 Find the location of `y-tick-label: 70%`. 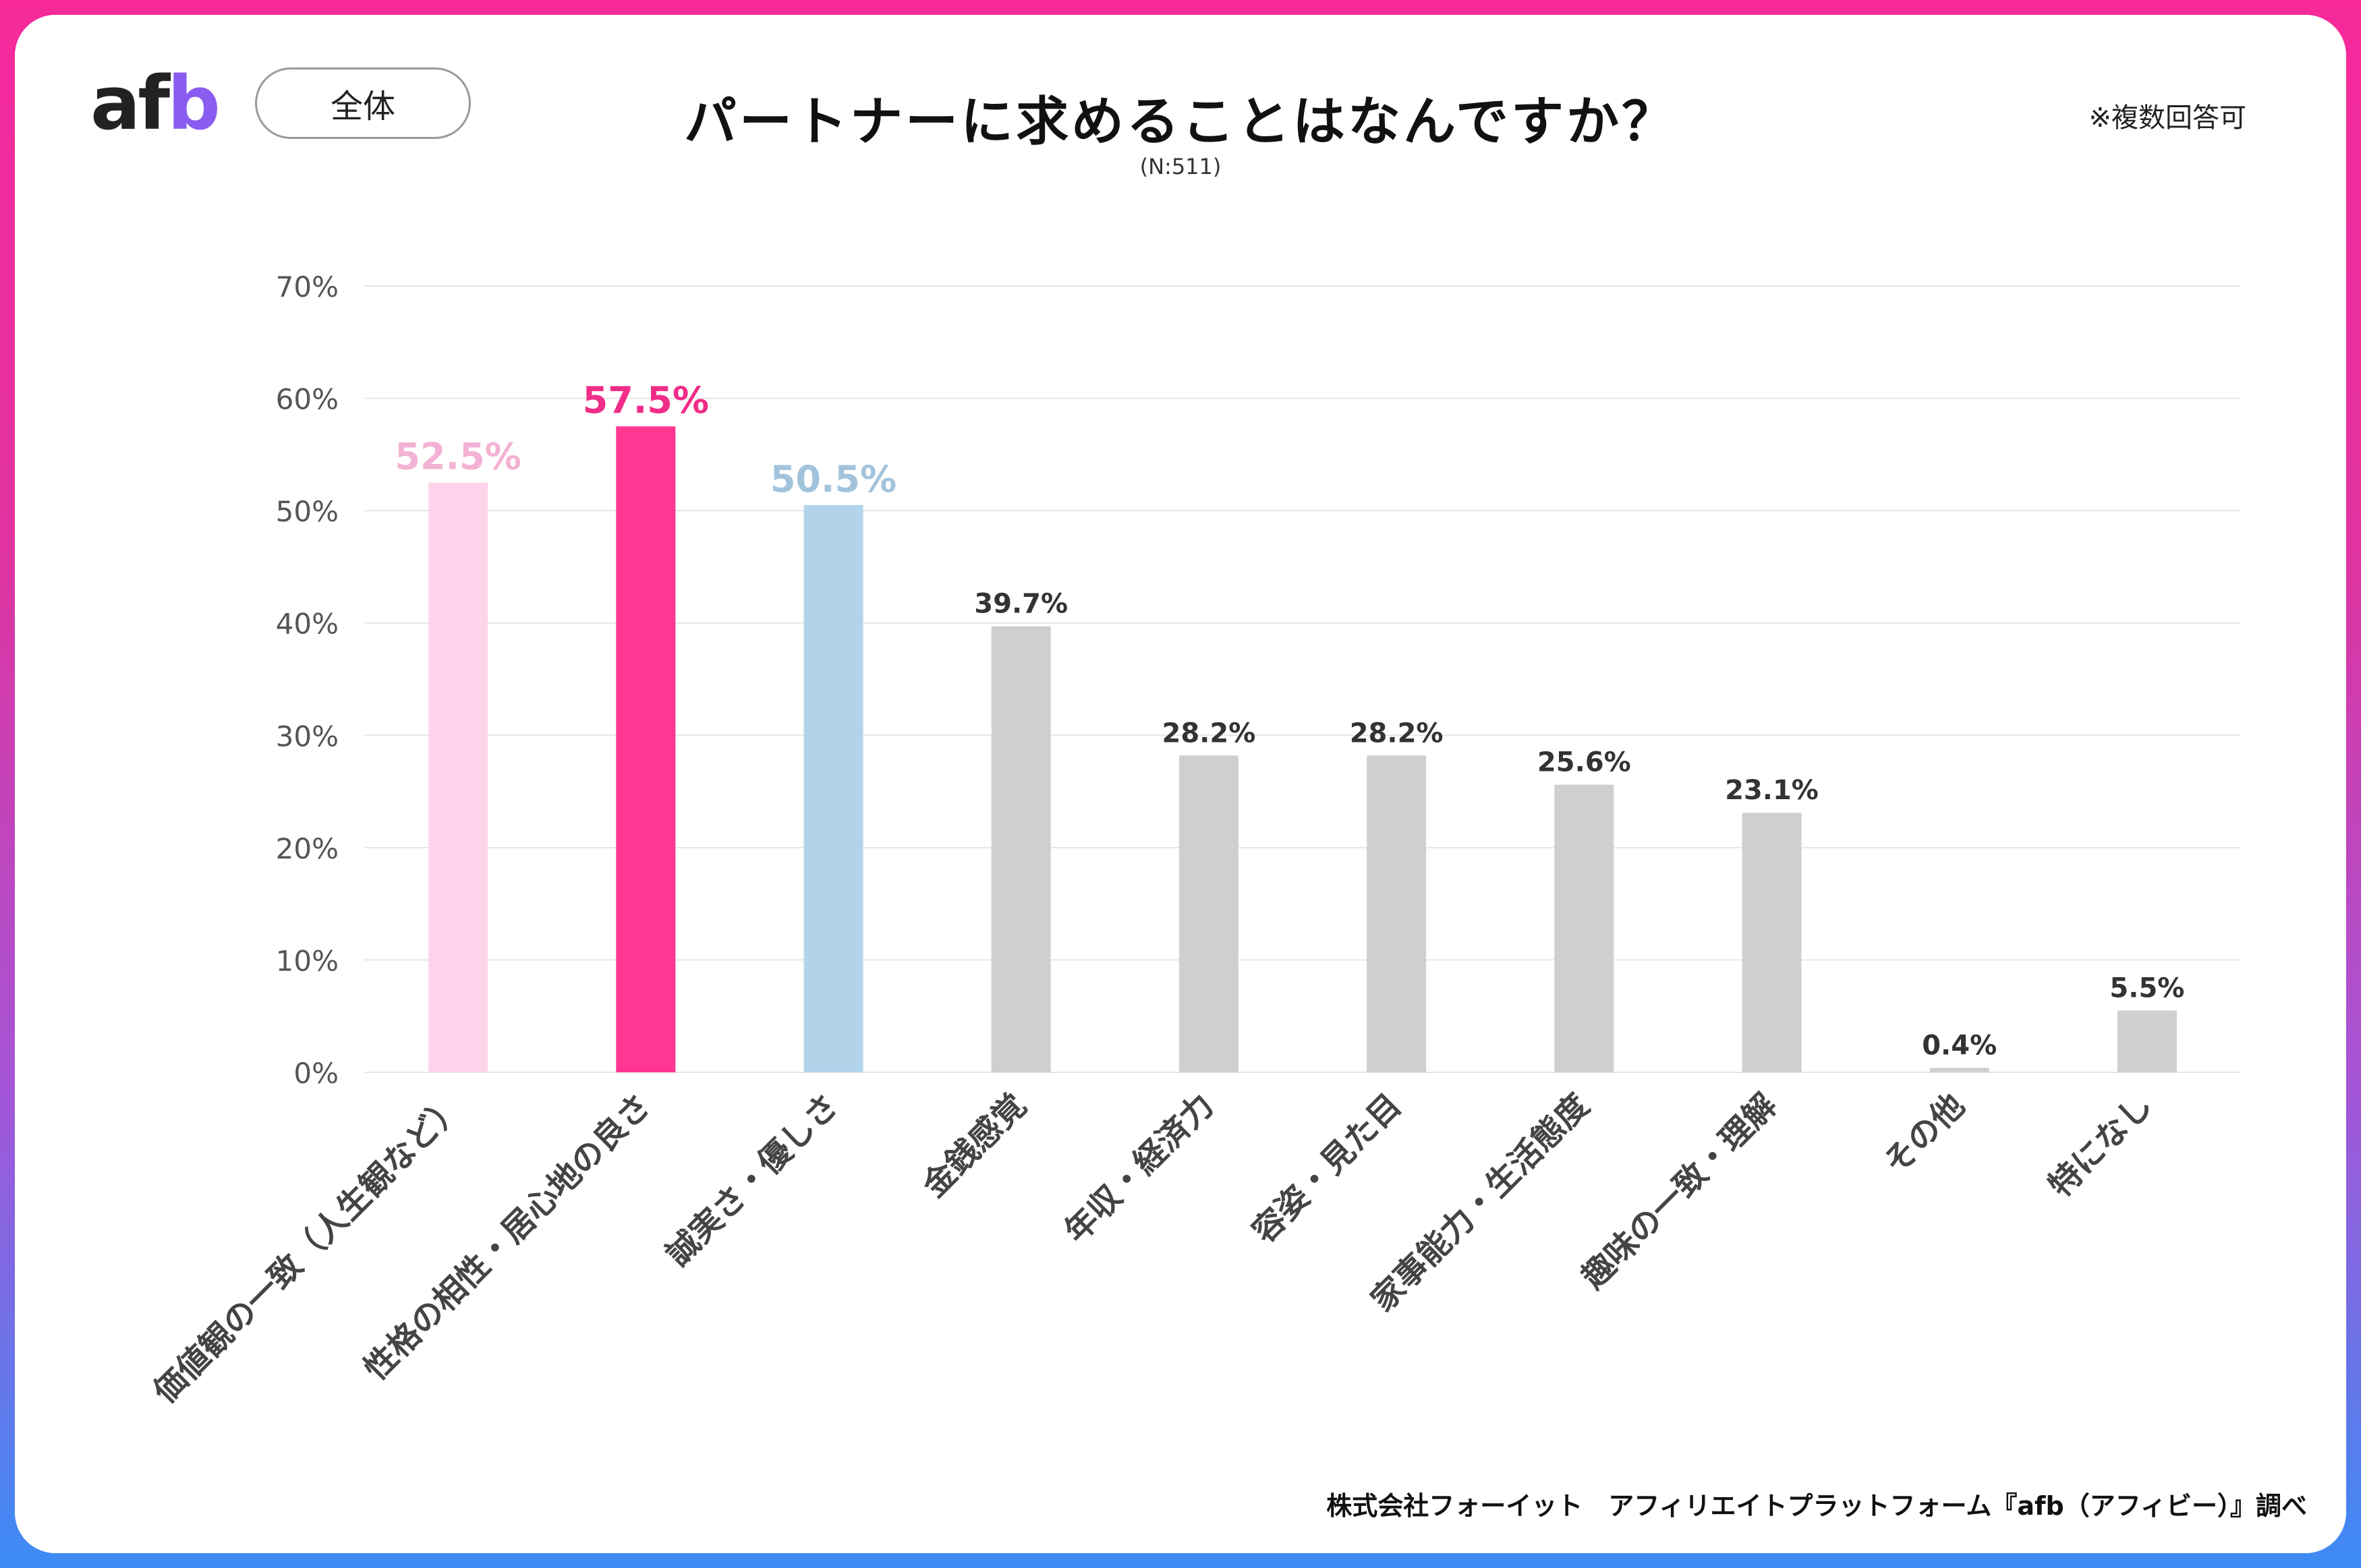

y-tick-label: 70% is located at coordinates (307, 286).